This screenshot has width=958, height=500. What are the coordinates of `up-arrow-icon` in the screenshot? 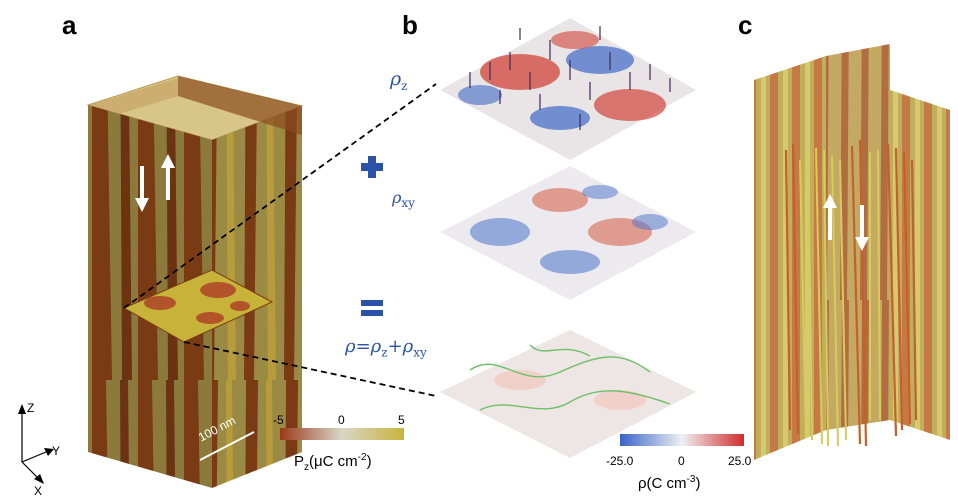 It's located at (168, 177).